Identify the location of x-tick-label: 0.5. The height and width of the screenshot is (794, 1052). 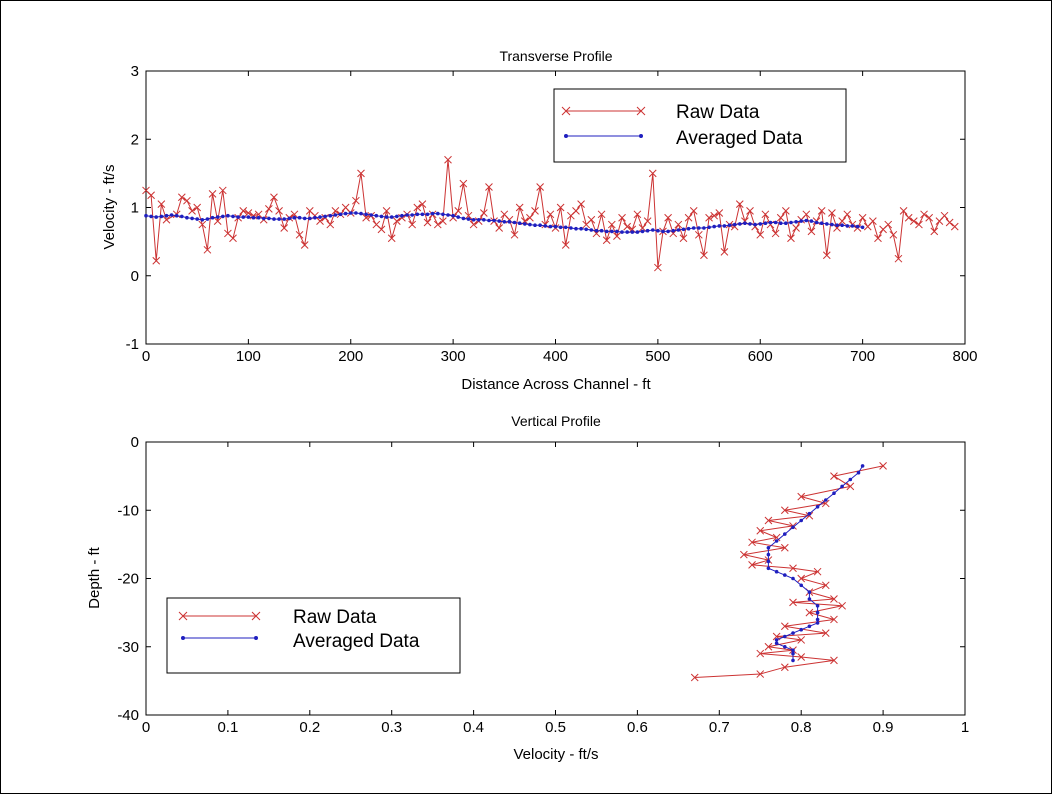
(555, 727).